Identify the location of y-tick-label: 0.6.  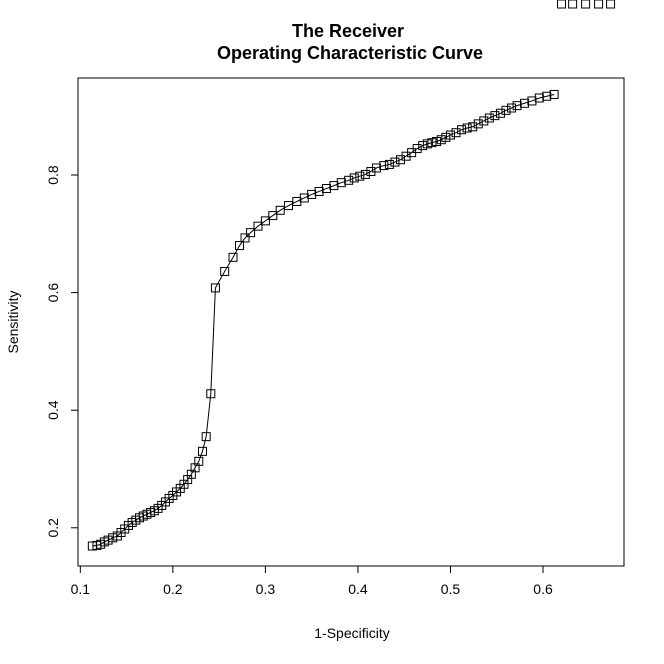
(53, 293).